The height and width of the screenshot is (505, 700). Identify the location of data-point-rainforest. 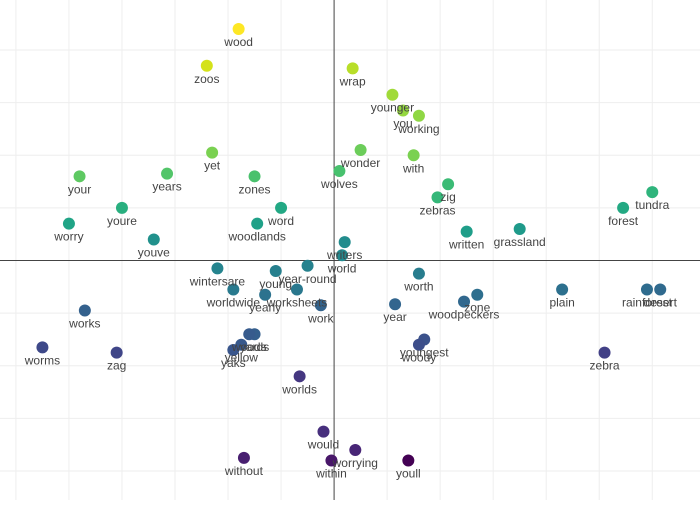
(646, 289).